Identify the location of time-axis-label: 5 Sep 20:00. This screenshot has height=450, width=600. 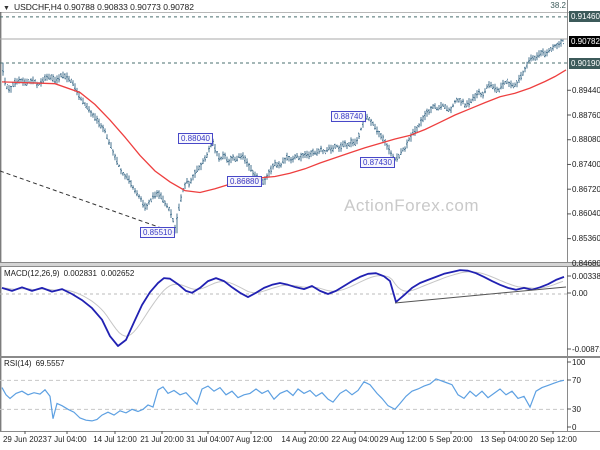
(451, 439).